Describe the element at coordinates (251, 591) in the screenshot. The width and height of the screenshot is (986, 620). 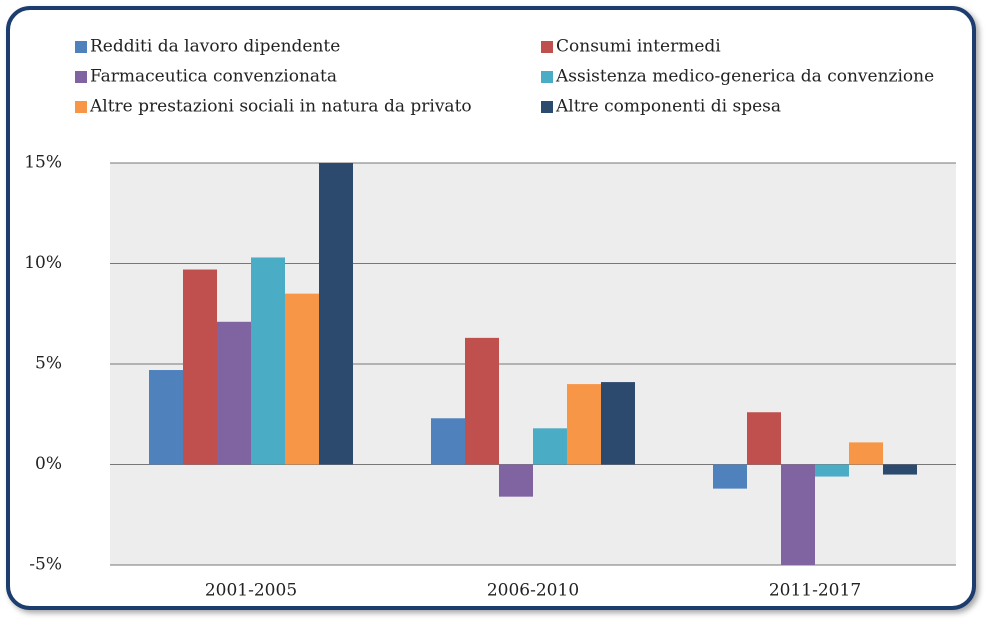
I see `x-tick-label: 2001-2005` at that location.